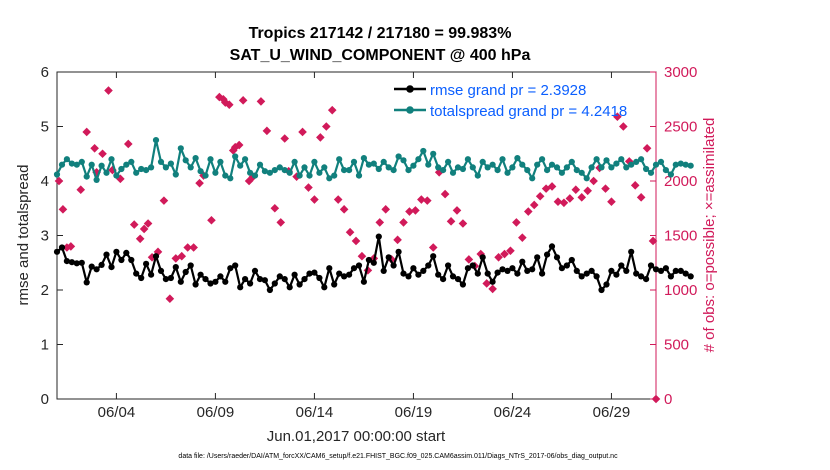 This screenshot has height=470, width=830. I want to click on chart-title-line1: Tropics 217142 / 217180 = 99.983%, so click(380, 33).